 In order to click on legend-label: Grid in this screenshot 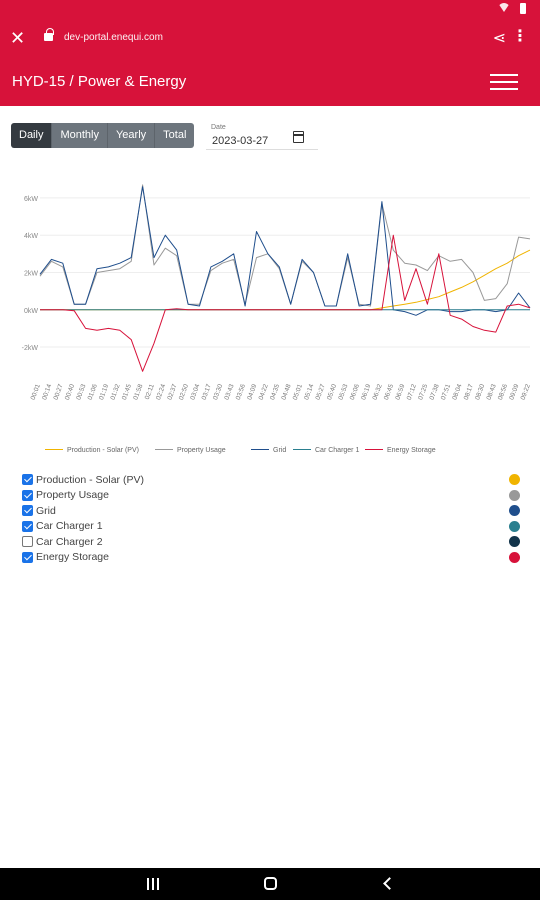, I will do `click(279, 450)`.